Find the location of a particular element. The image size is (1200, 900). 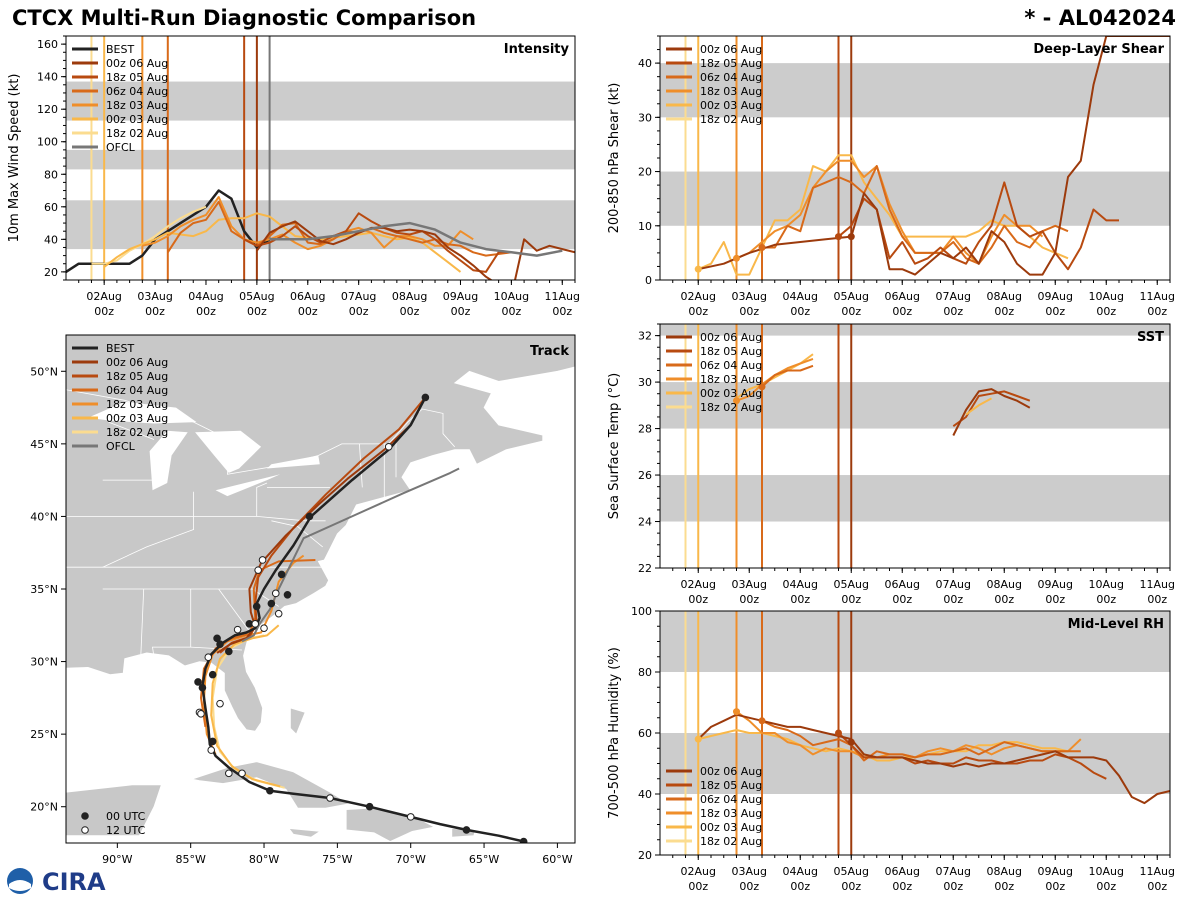

intensity-legend-label: 06z 04 Aug is located at coordinates (137, 91).